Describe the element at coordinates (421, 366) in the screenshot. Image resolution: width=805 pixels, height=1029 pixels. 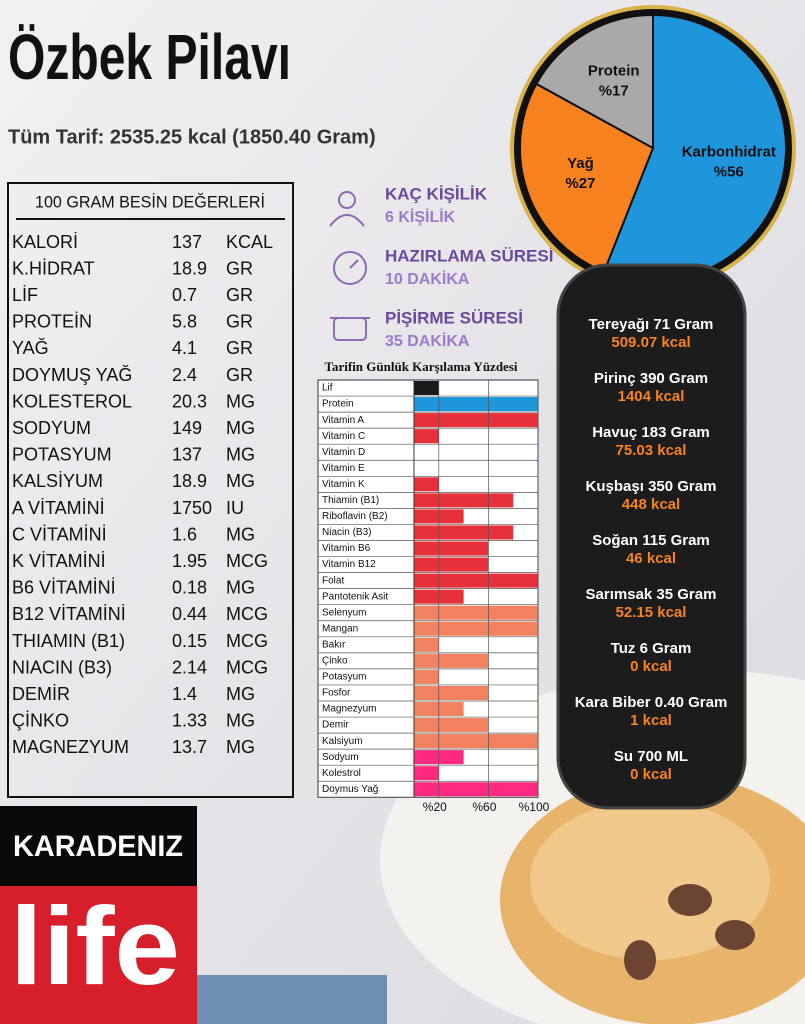
I see `bar-title: Tarifin Günlük Karşılama Yüzdesi` at that location.